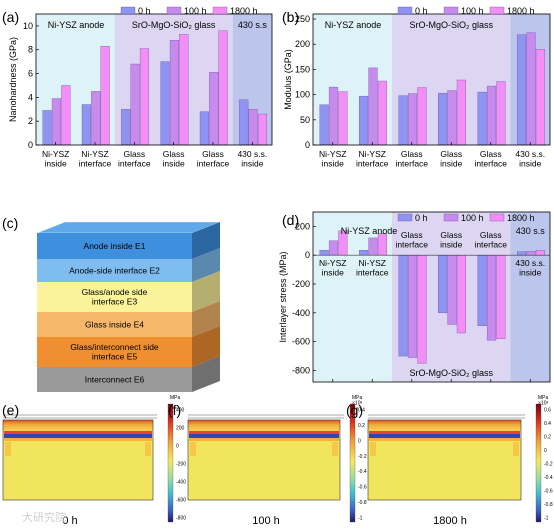  I want to click on block-layer-label: Glass/interconnect side interface E5, so click(114, 351).